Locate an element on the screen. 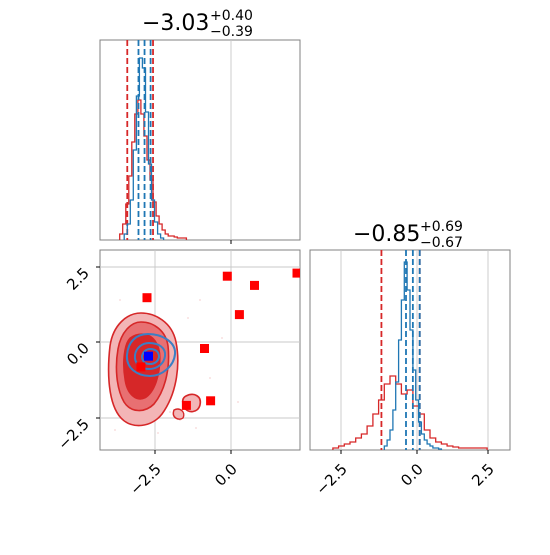 The height and width of the screenshot is (555, 550). hist-y-series-1-step is located at coordinates (410, 412).